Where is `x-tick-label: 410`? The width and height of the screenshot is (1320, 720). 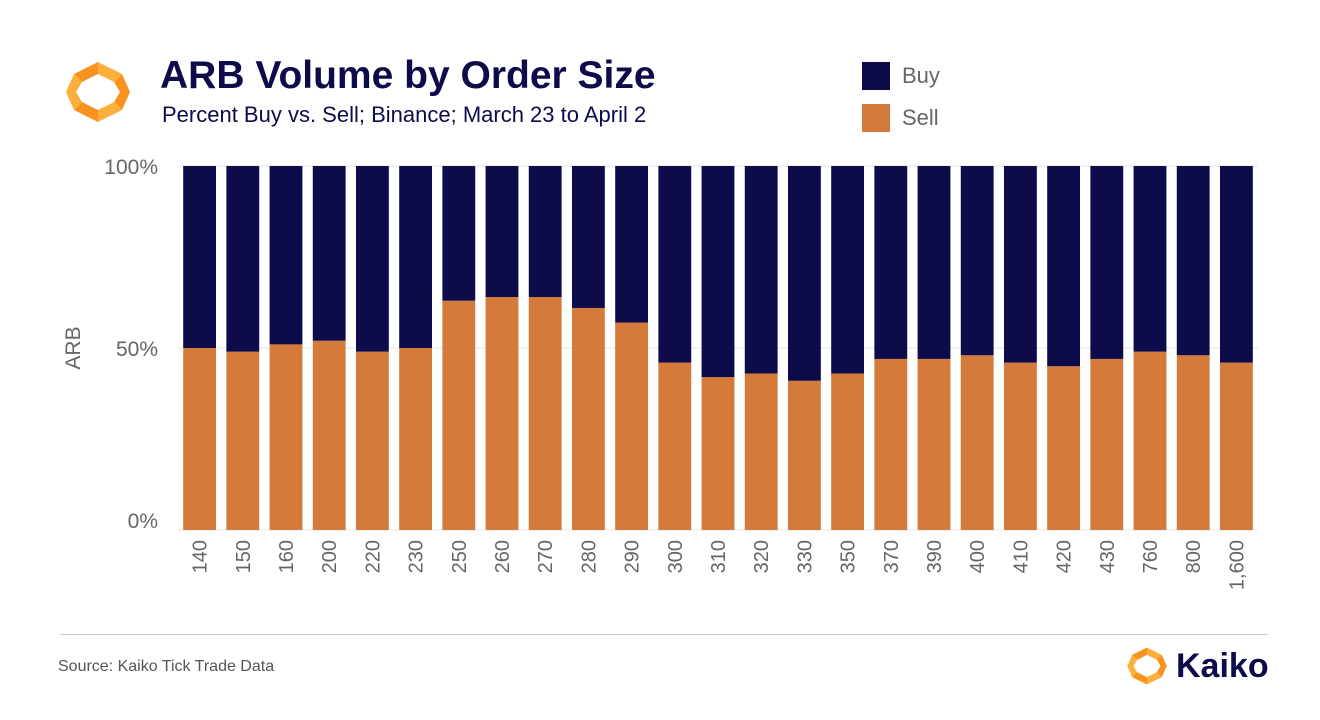 x-tick-label: 410 is located at coordinates (1021, 556).